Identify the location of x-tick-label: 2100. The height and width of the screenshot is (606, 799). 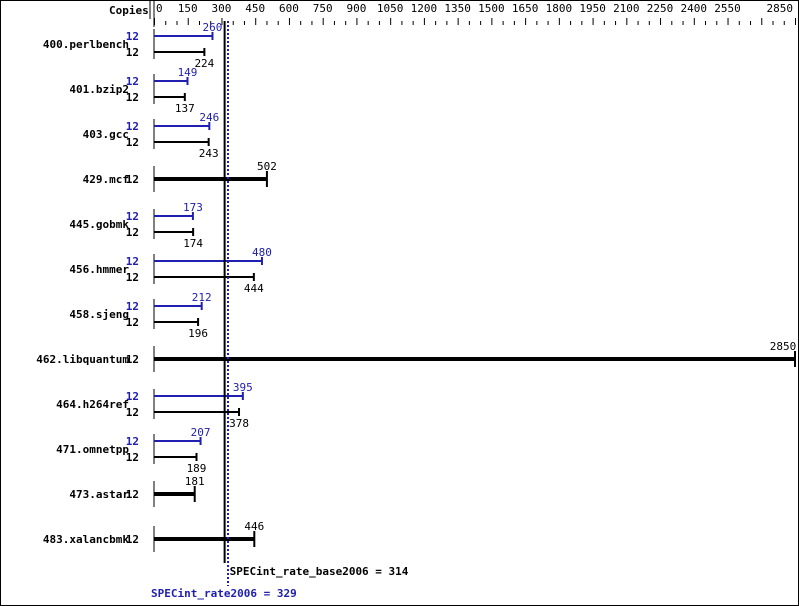
(626, 8).